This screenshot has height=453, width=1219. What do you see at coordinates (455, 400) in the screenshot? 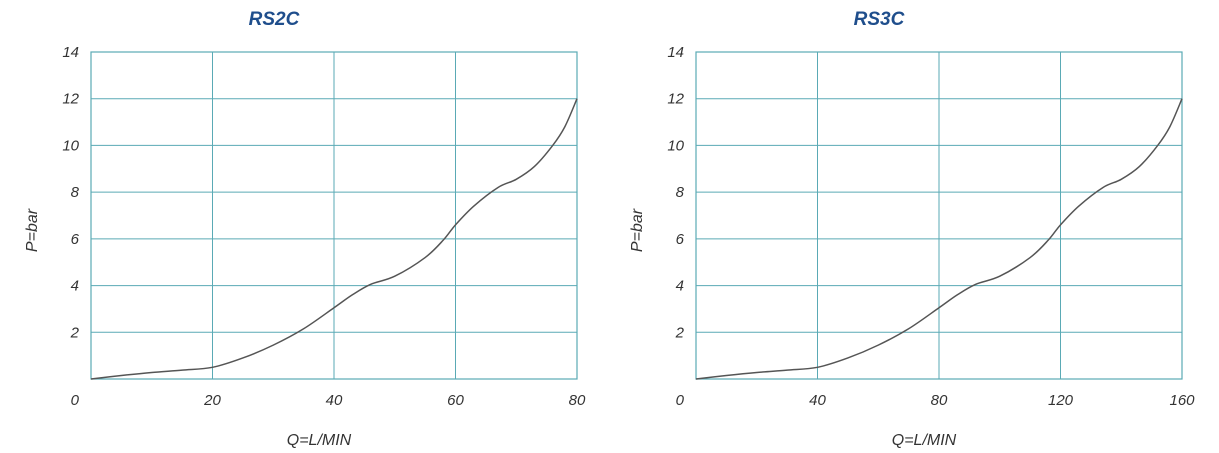
I see `x-tick-label: 60` at bounding box center [455, 400].